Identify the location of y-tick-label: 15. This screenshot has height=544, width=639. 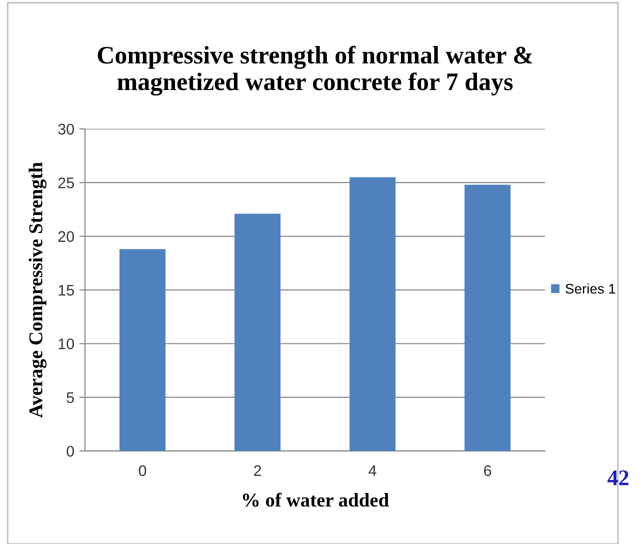
(66, 290).